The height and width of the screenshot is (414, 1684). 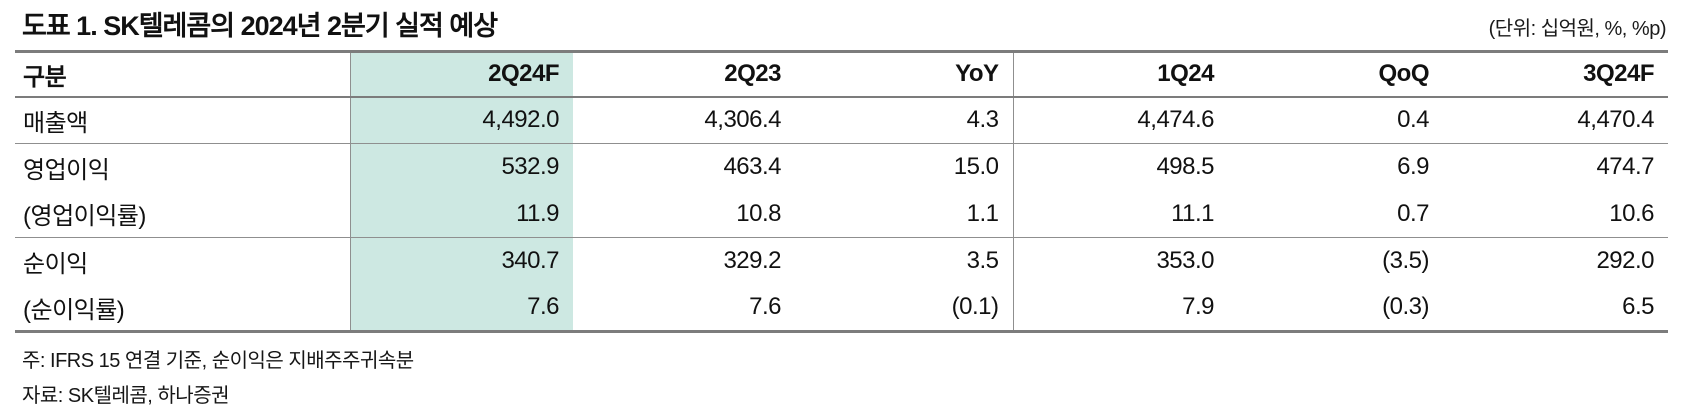 I want to click on cell-qoq: (0.3), so click(x=1405, y=307).